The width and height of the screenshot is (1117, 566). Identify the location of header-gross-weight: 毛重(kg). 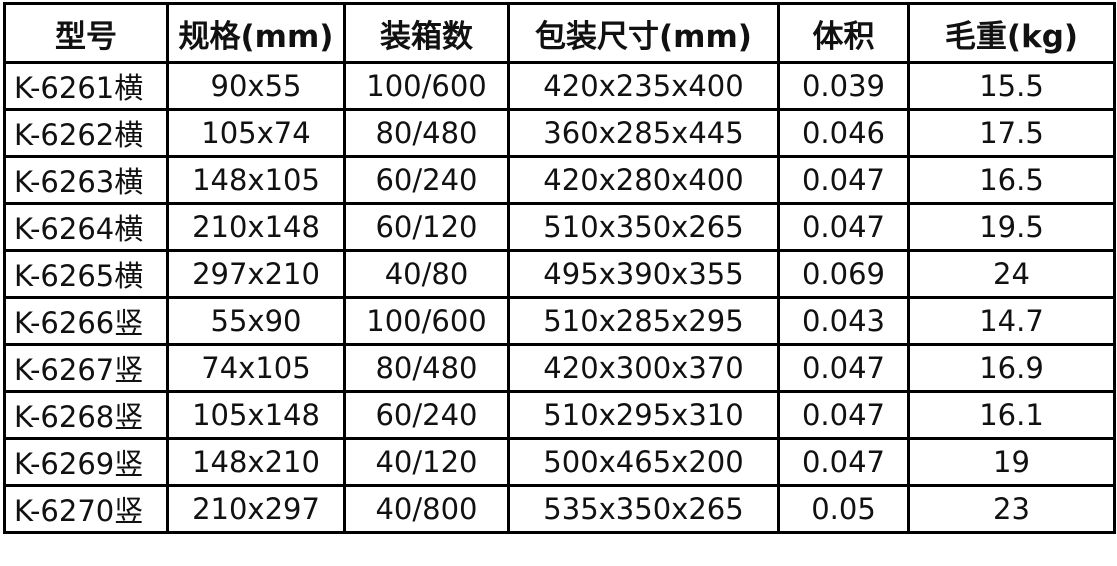
(1011, 33).